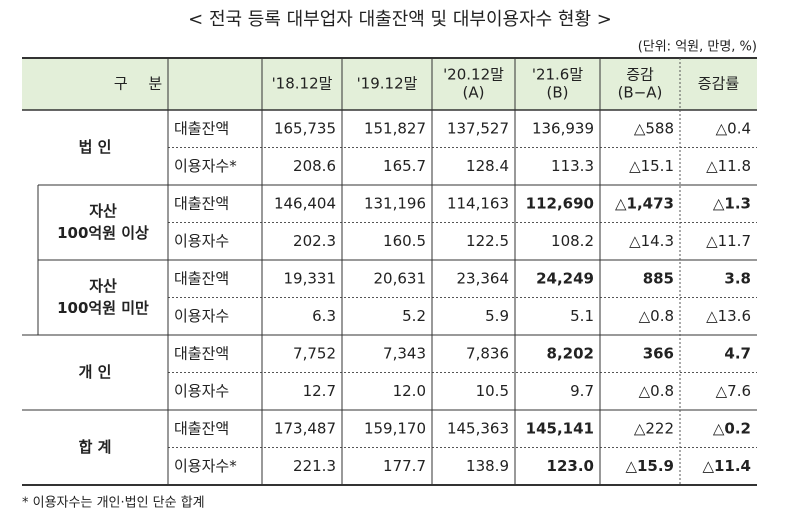 The image size is (800, 523). Describe the element at coordinates (483, 278) in the screenshot. I see `cell: 23,364` at that location.